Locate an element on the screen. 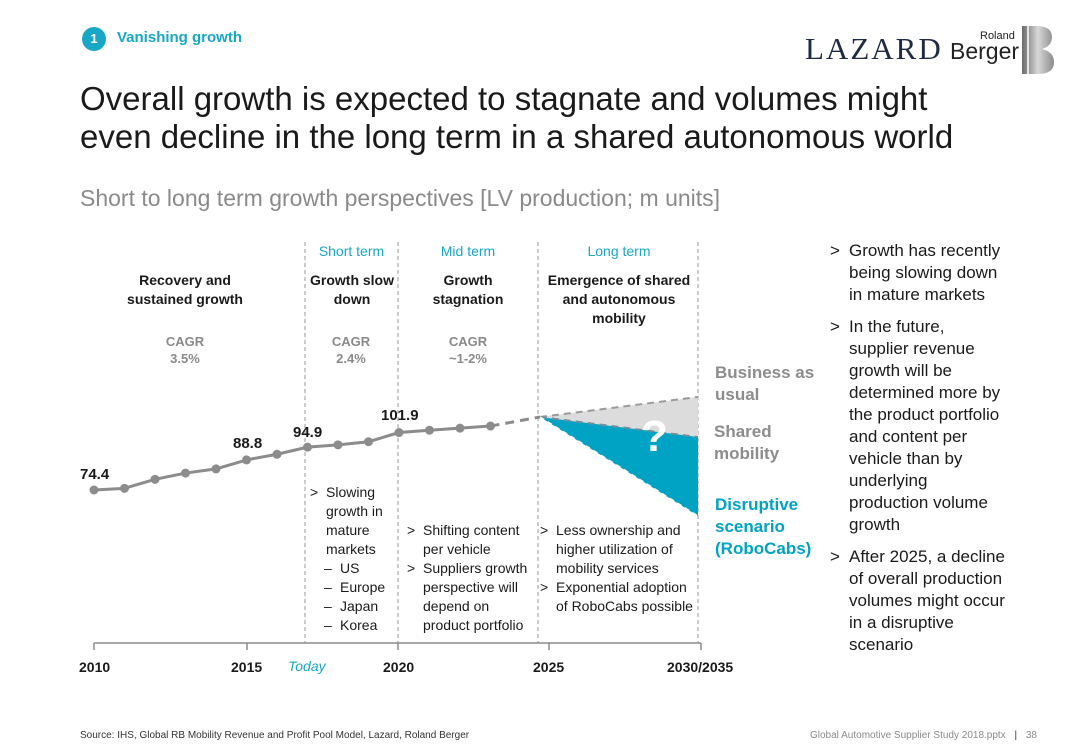 The image size is (1080, 748). phase-label-short-term: Short term is located at coordinates (351, 251).